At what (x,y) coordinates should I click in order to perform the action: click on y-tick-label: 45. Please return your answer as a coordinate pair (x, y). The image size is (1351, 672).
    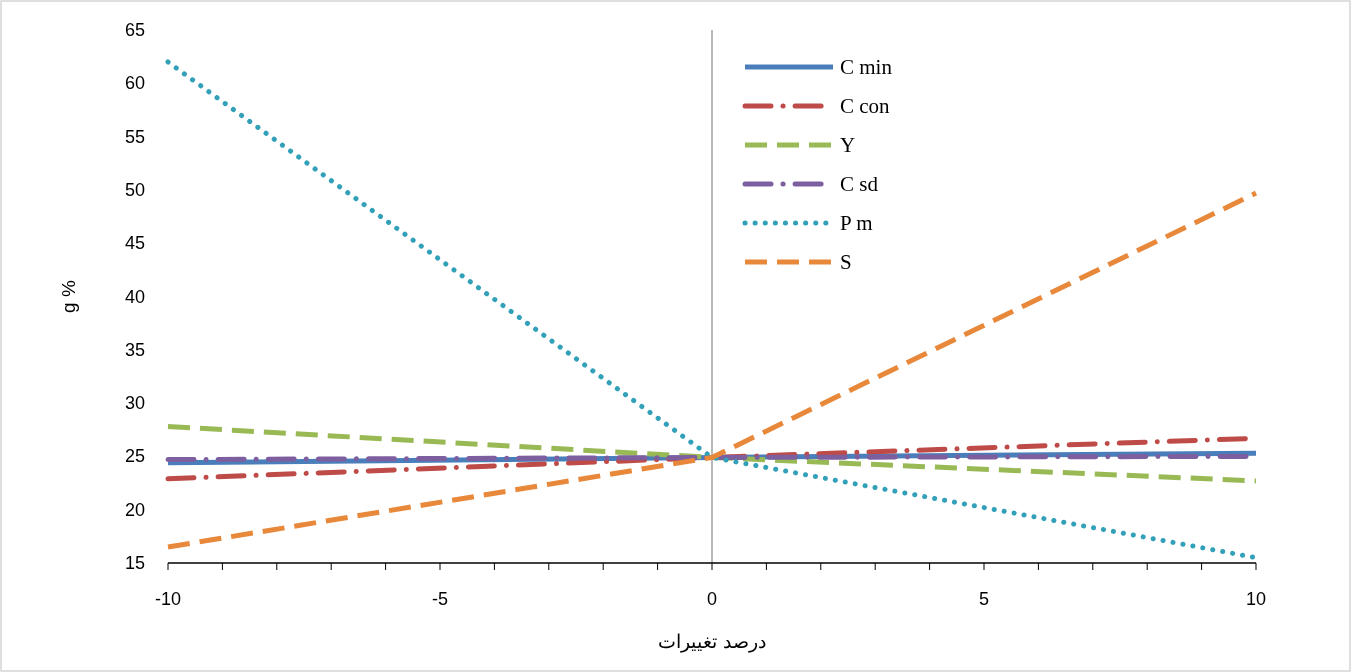
    Looking at the image, I should click on (134, 243).